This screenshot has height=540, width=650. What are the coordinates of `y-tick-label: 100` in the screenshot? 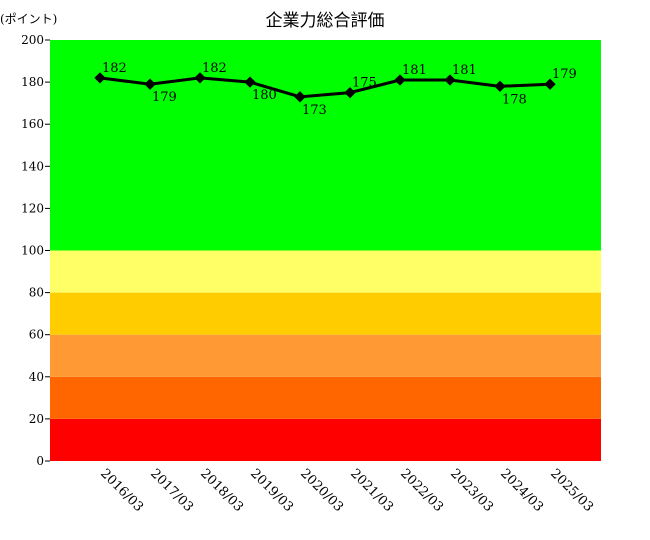 It's located at (32, 251).